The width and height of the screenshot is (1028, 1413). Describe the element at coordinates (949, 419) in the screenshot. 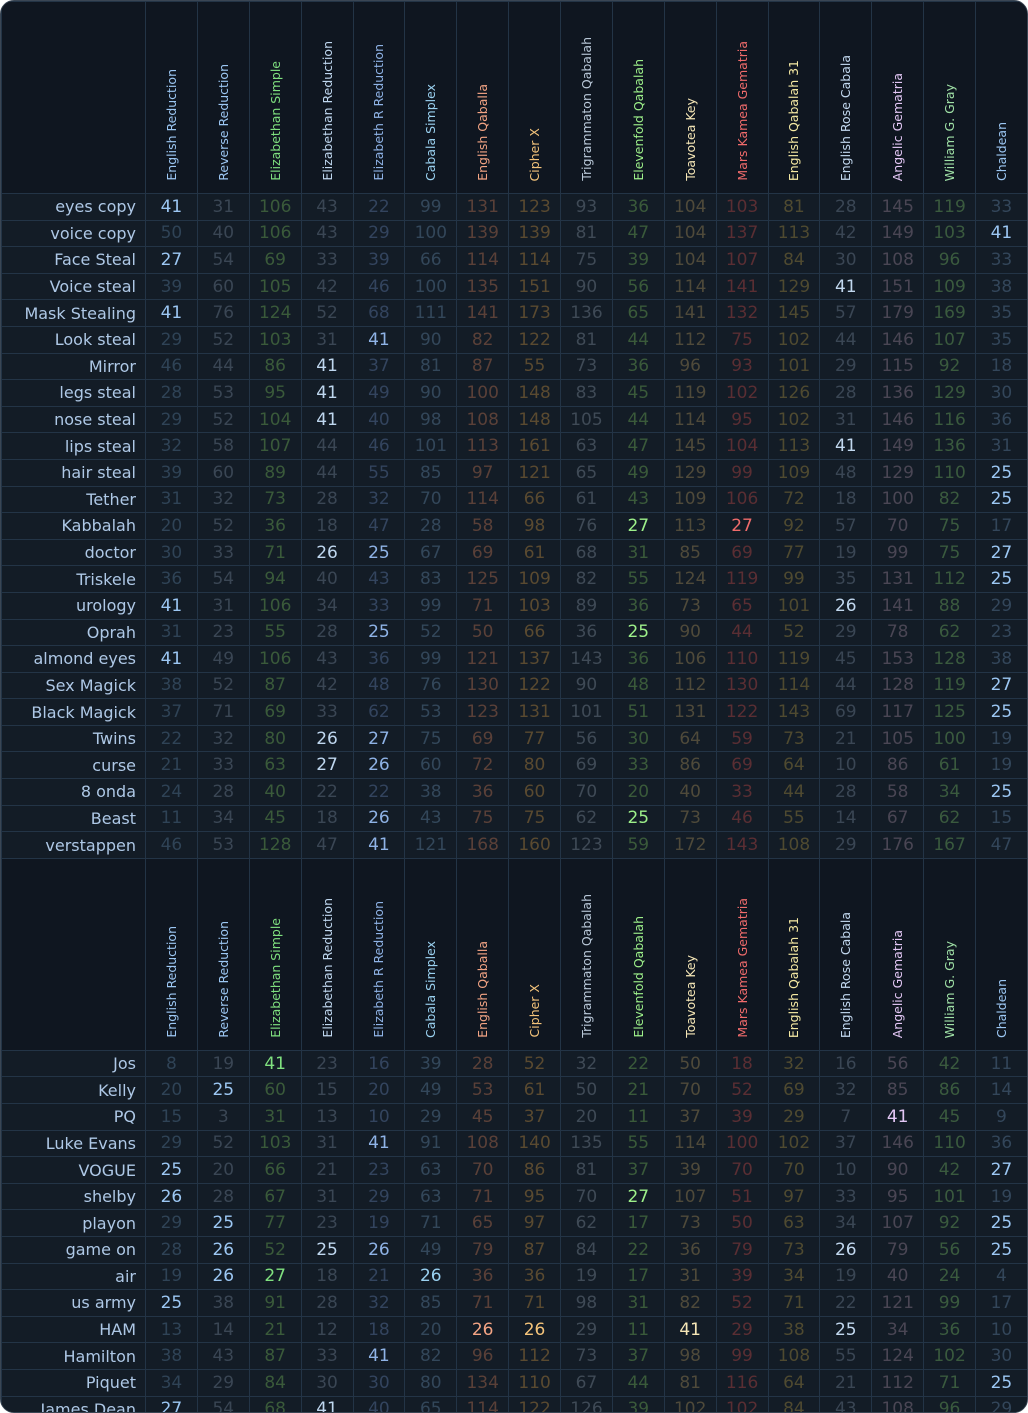

I see `value-cell: 116` at that location.